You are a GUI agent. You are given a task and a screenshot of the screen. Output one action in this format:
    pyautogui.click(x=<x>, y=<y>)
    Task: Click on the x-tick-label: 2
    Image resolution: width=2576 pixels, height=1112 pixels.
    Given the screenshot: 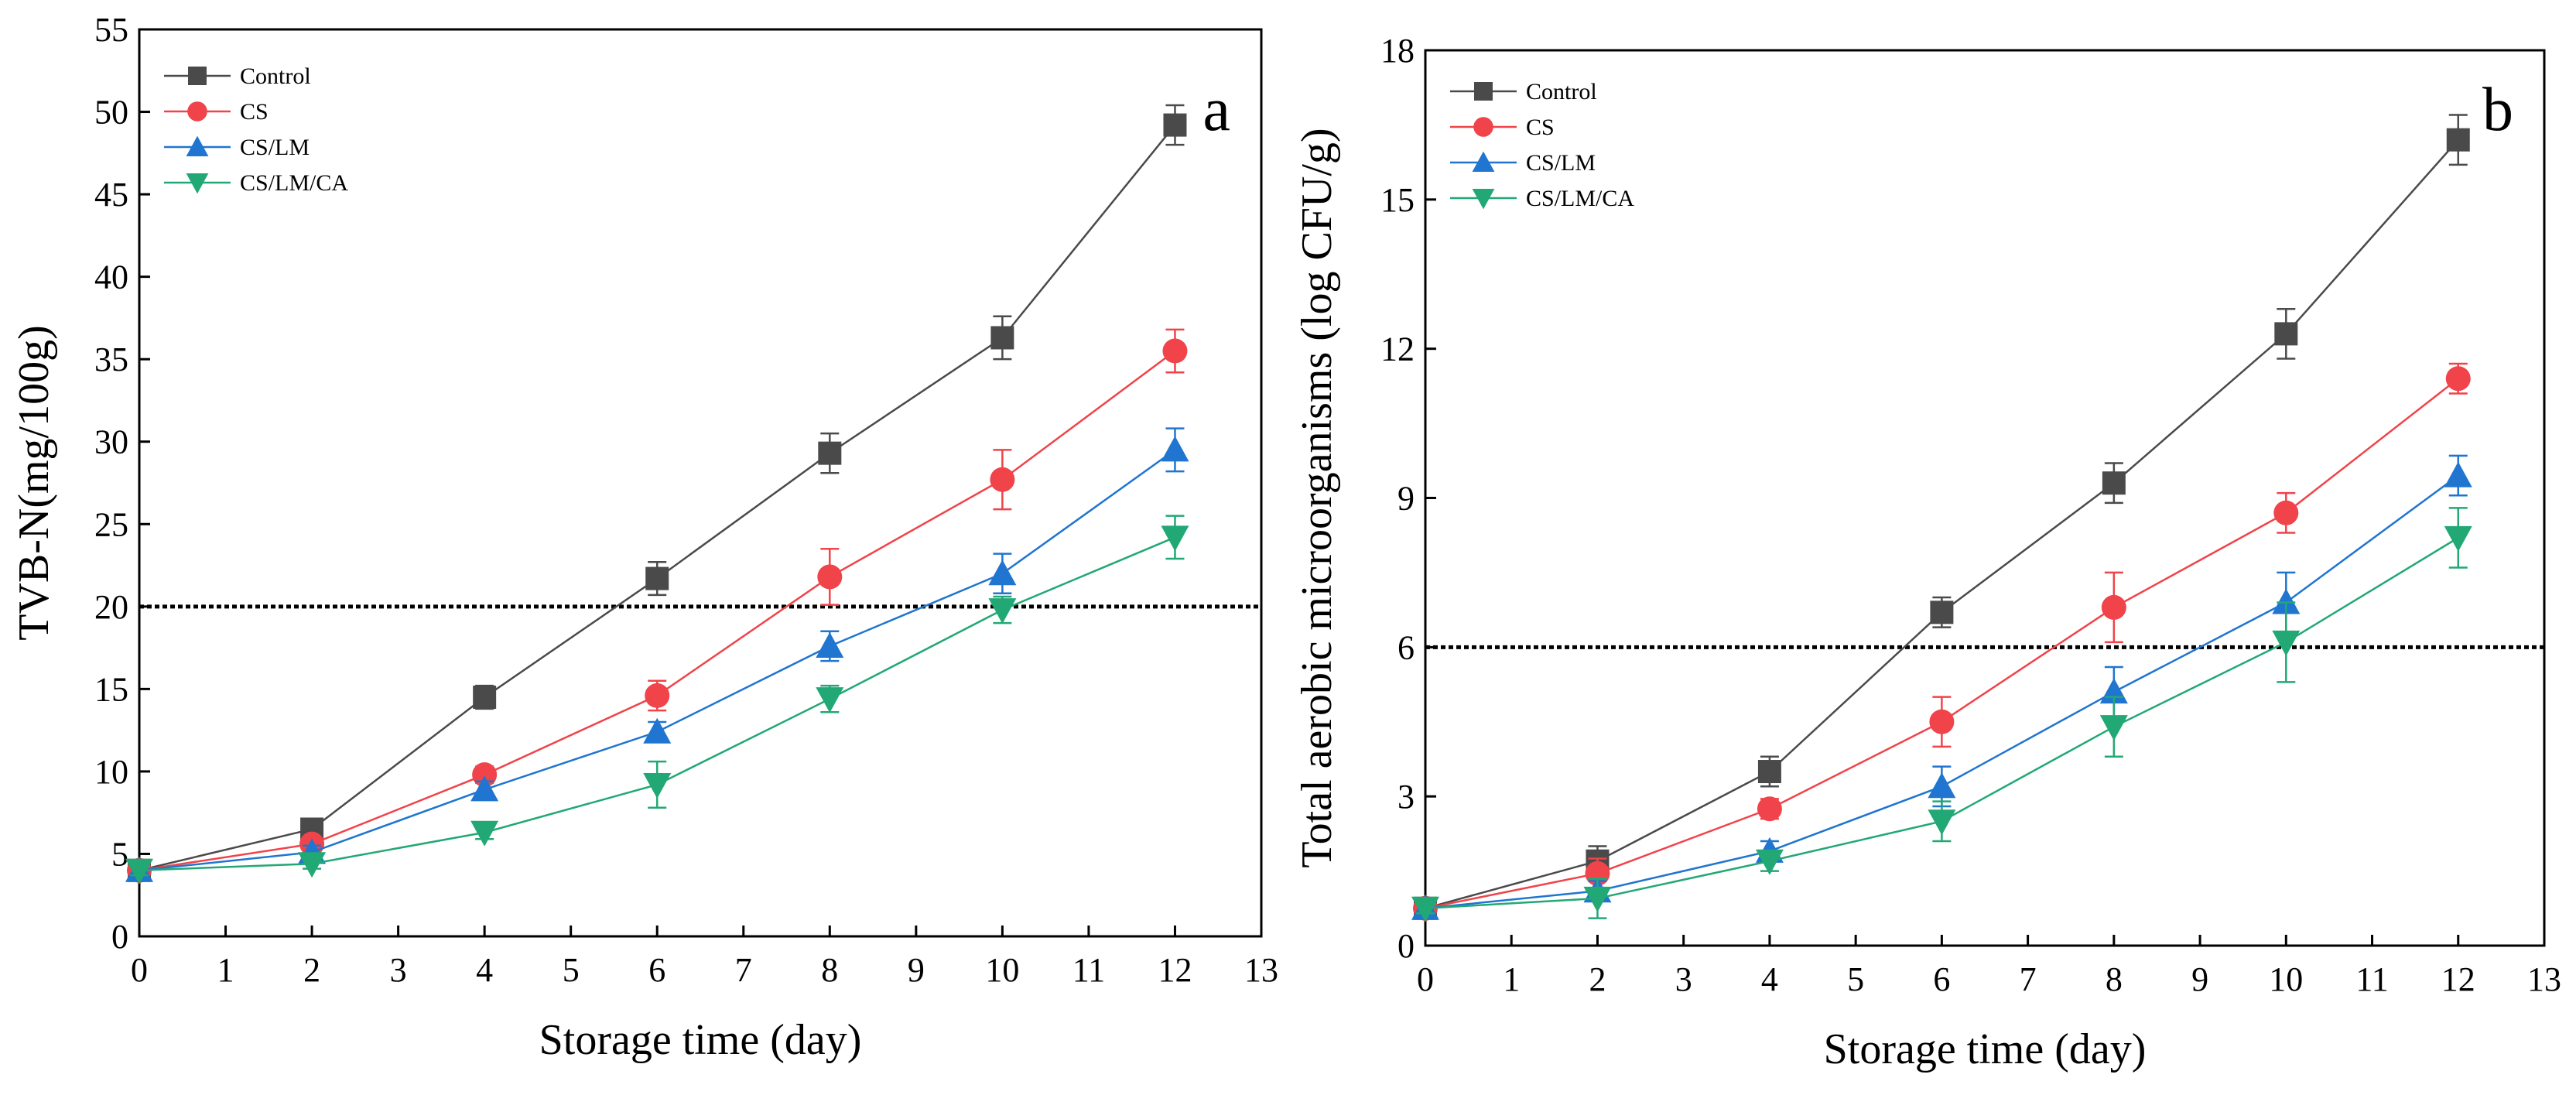 What is the action you would take?
    pyautogui.click(x=312, y=970)
    